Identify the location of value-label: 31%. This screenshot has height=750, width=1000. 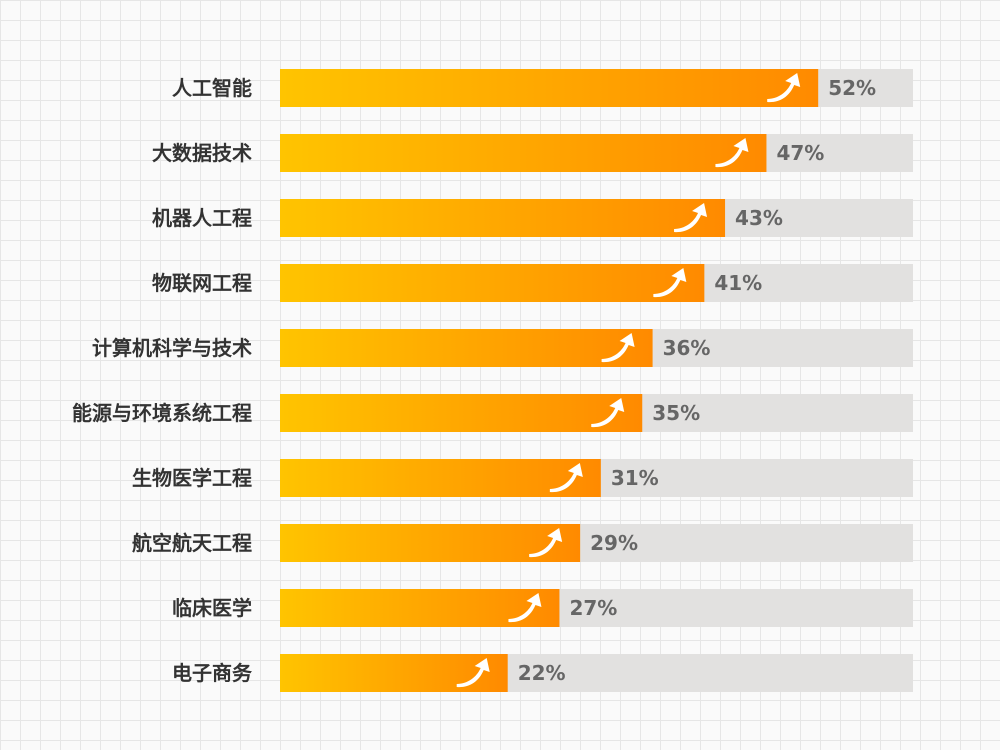
(635, 478).